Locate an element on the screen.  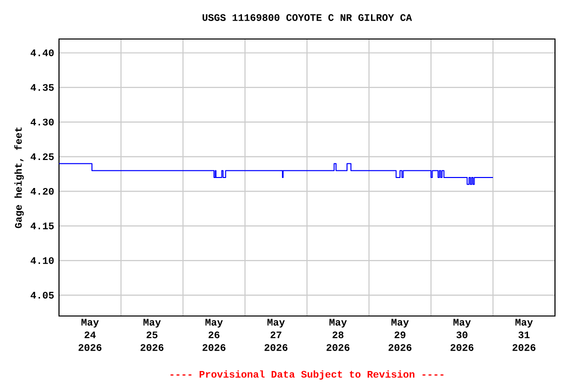
y-tick-label: 4.20 is located at coordinates (42, 191).